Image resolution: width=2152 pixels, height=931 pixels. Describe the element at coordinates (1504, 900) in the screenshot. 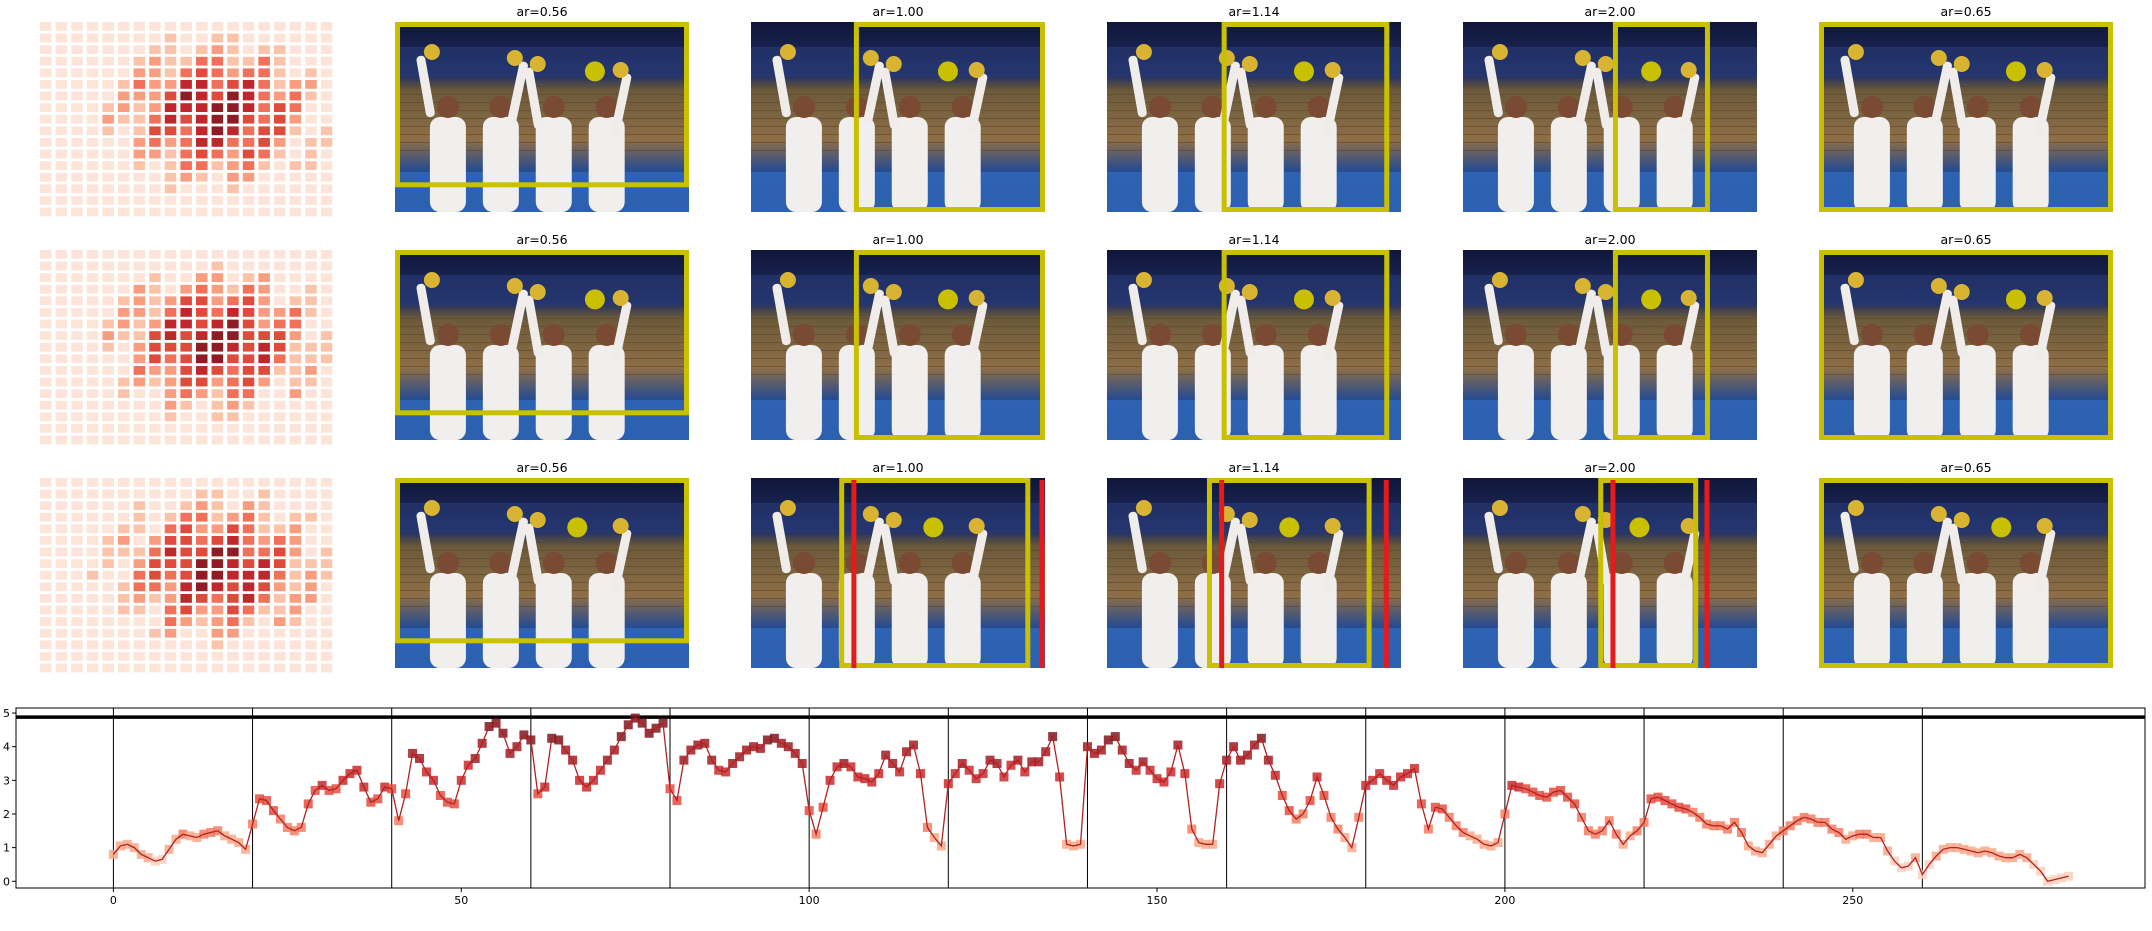

I see `x-tick-label: 200` at that location.